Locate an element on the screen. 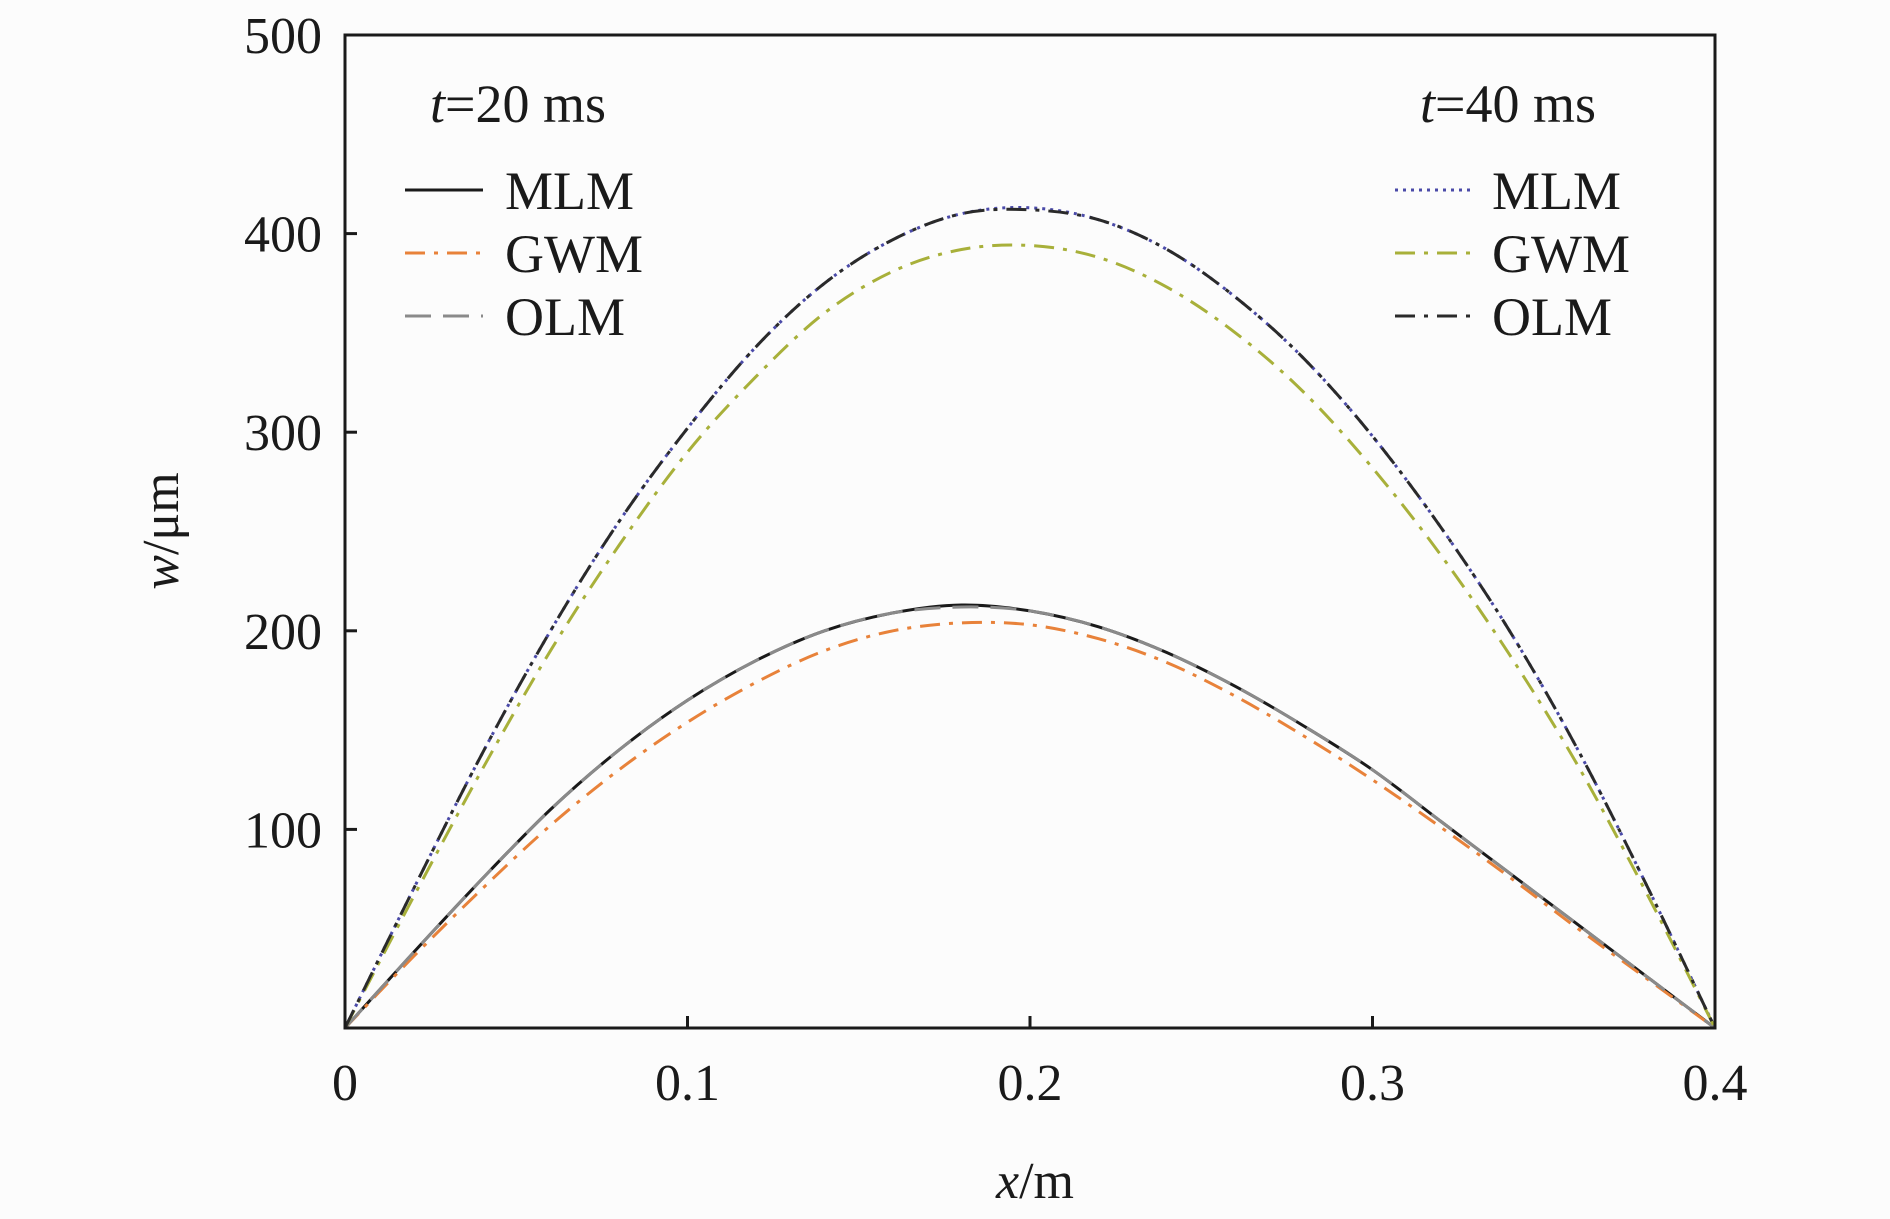 The height and width of the screenshot is (1219, 1890). x-axis-var: x is located at coordinates (1007, 1181).